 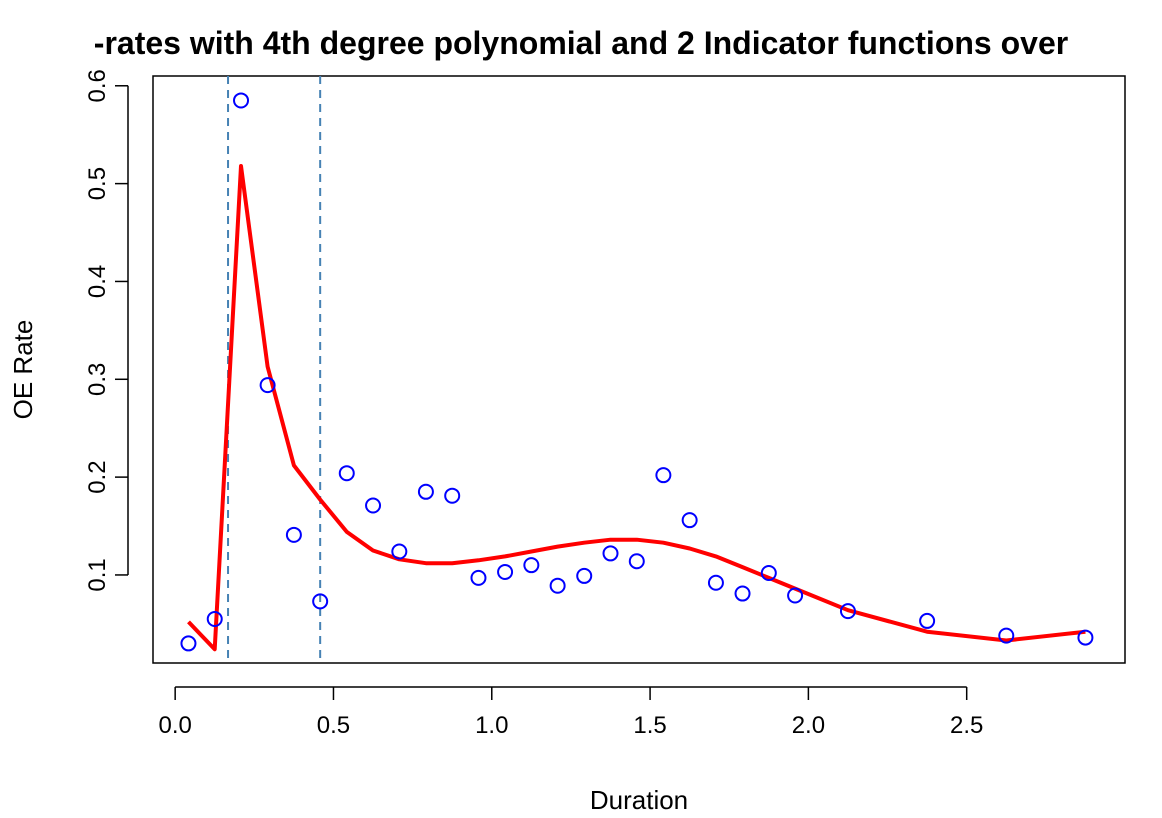 I want to click on x-tick-label: 0.5, so click(x=333, y=725).